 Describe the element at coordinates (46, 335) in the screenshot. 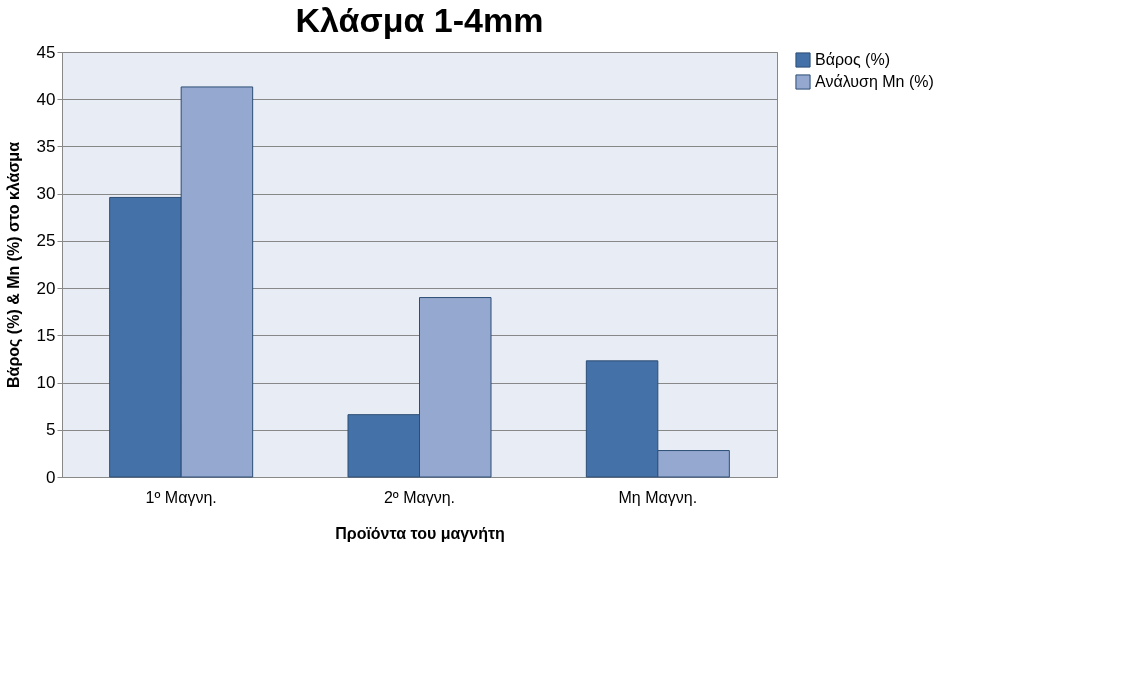

I see `y-tick-label: 15` at that location.